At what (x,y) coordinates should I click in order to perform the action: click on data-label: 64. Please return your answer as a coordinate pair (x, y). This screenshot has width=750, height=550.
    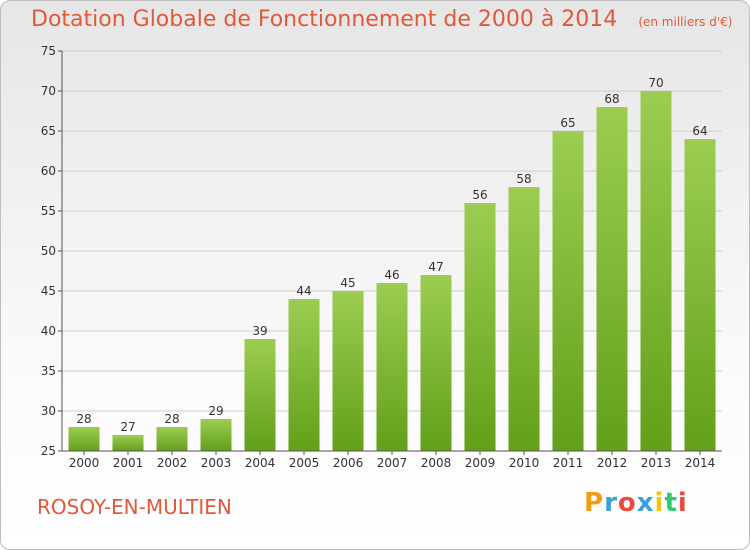
    Looking at the image, I should click on (699, 131).